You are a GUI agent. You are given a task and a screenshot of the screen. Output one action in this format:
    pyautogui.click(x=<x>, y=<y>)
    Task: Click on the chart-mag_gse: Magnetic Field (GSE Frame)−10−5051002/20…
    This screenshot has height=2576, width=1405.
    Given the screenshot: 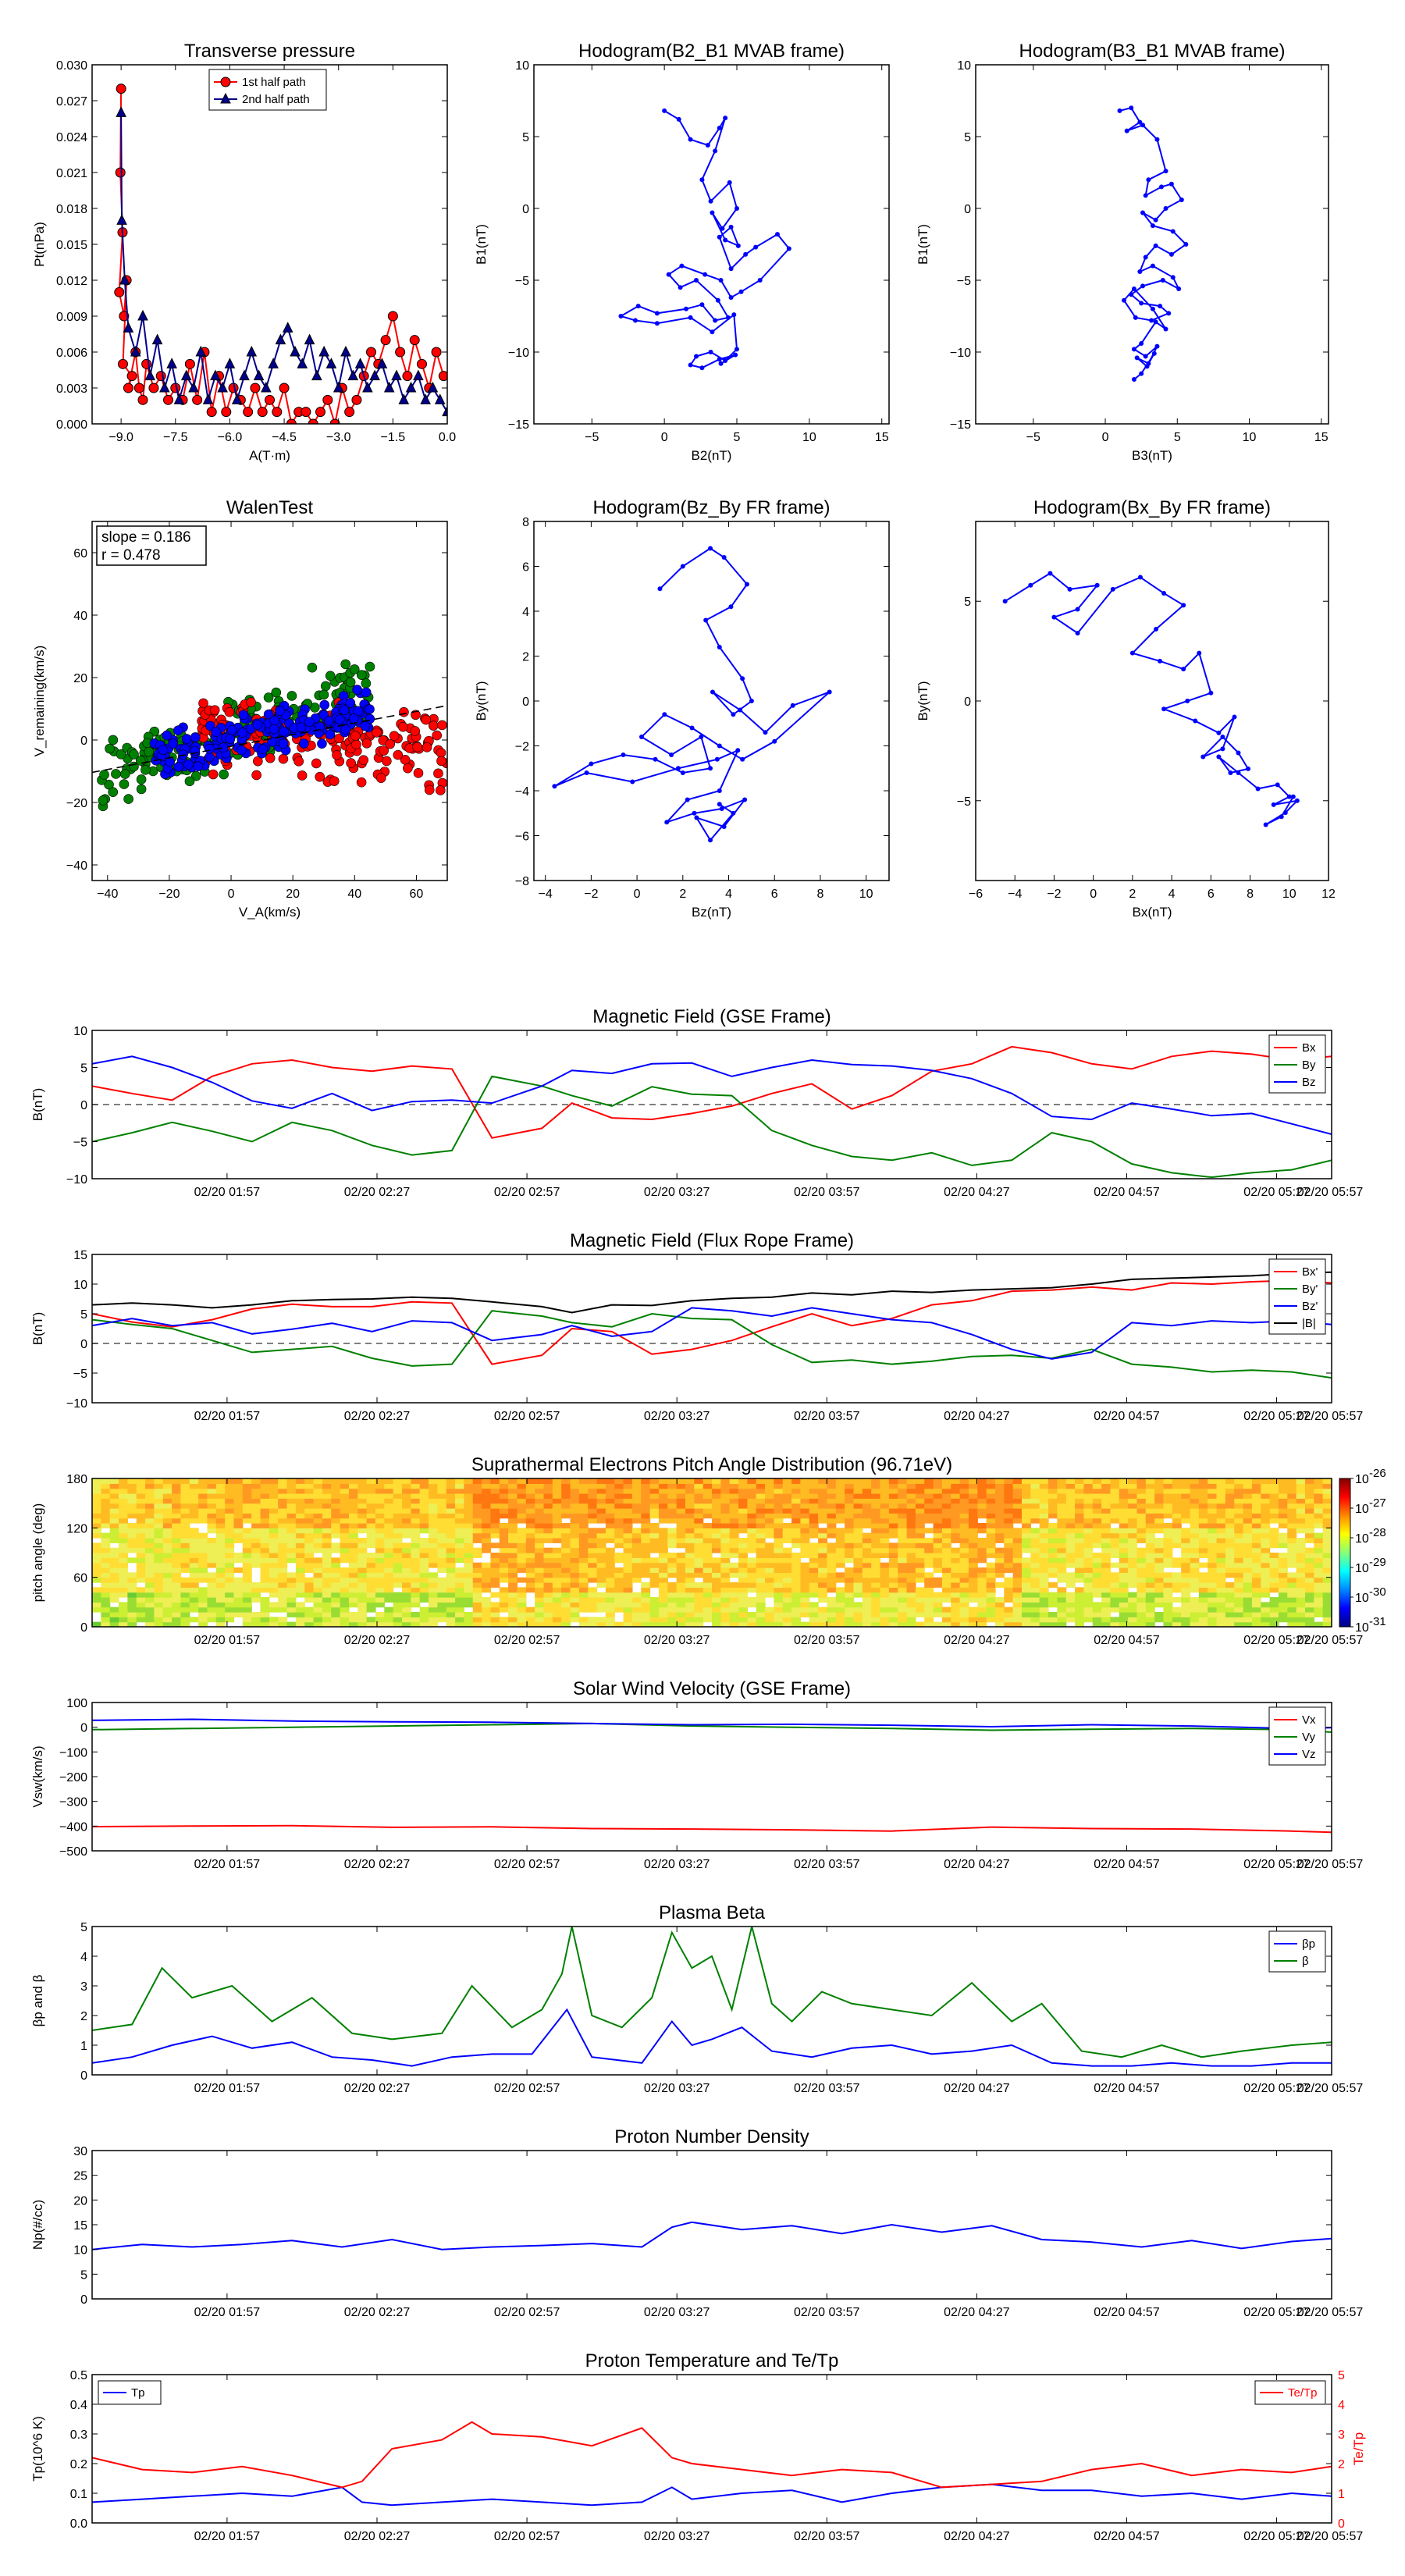 What is the action you would take?
    pyautogui.click(x=696, y=1102)
    